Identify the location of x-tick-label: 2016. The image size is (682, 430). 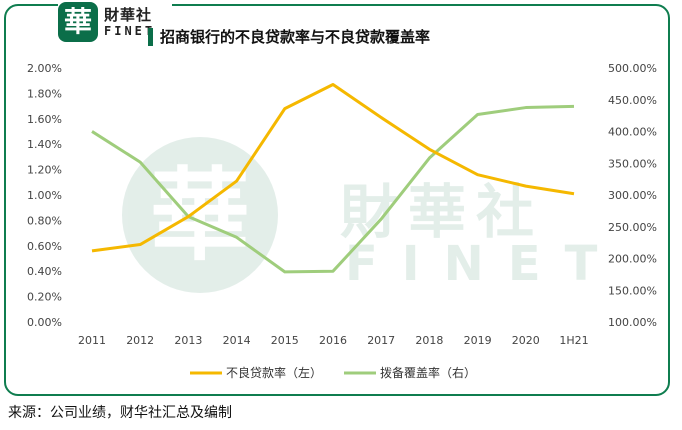
(333, 340).